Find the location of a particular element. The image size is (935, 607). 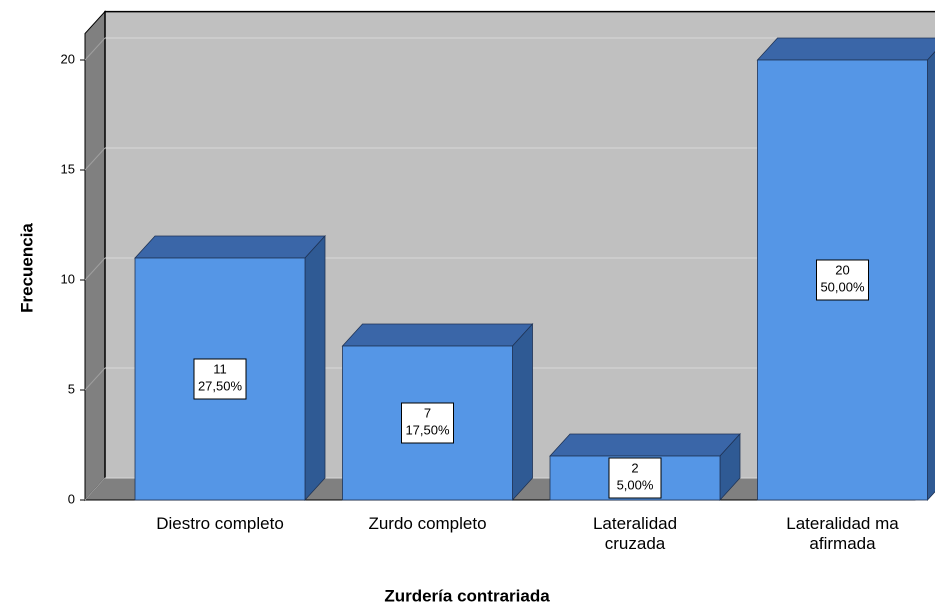

x-tick-label: Zurdo completo is located at coordinates (427, 523).